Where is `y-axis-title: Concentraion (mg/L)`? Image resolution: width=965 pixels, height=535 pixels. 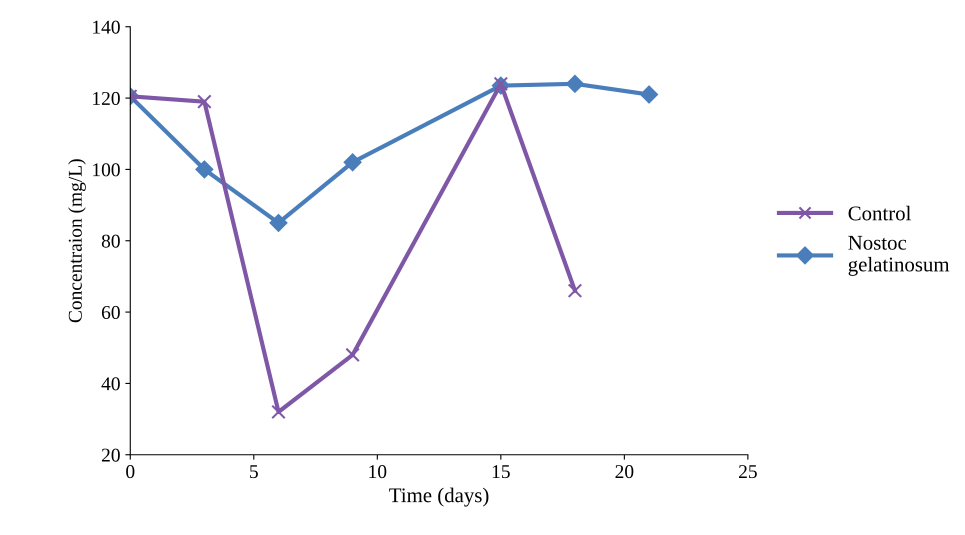 y-axis-title: Concentraion (mg/L) is located at coordinates (77, 240).